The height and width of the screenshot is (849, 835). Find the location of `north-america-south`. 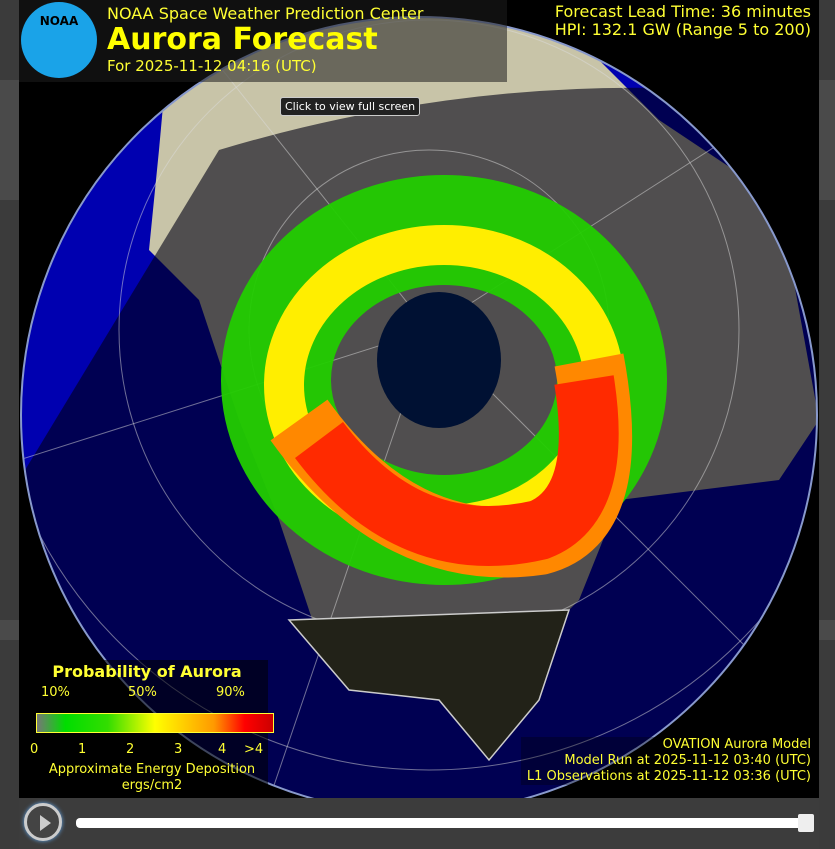

north-america-south is located at coordinates (429, 685).